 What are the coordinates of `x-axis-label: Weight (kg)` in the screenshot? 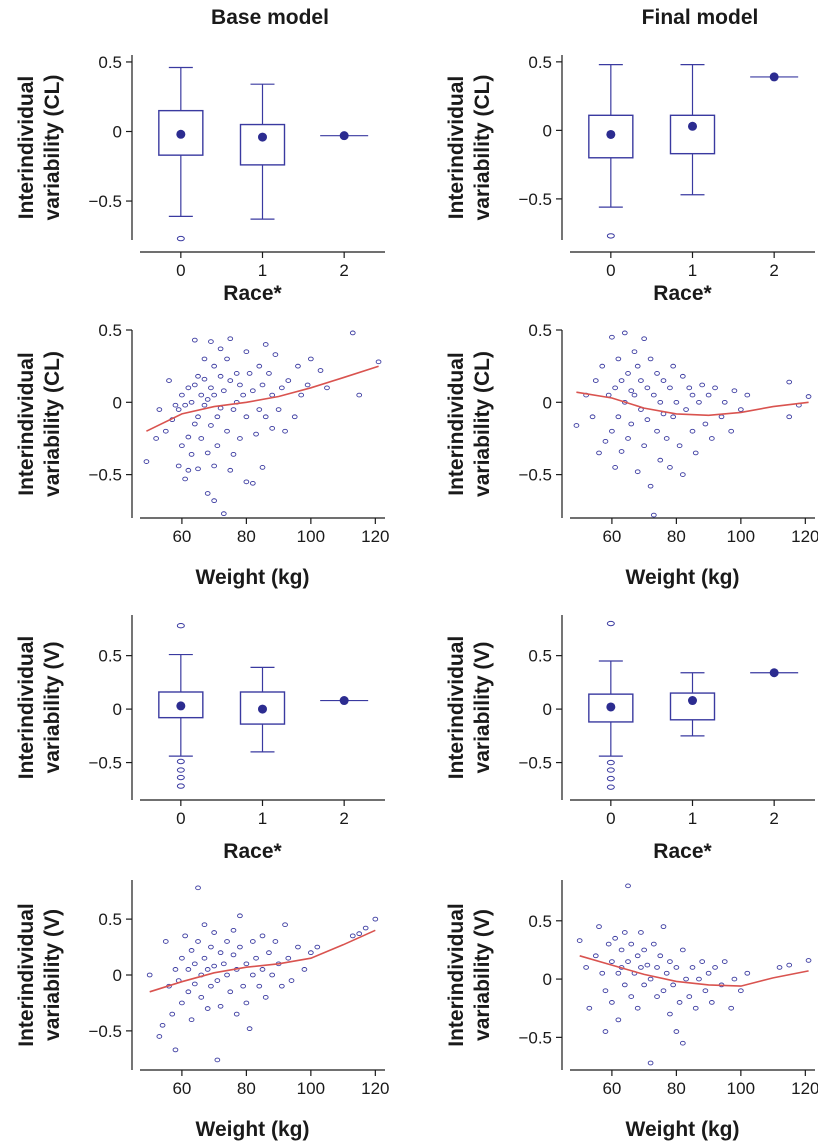 It's located at (253, 1129).